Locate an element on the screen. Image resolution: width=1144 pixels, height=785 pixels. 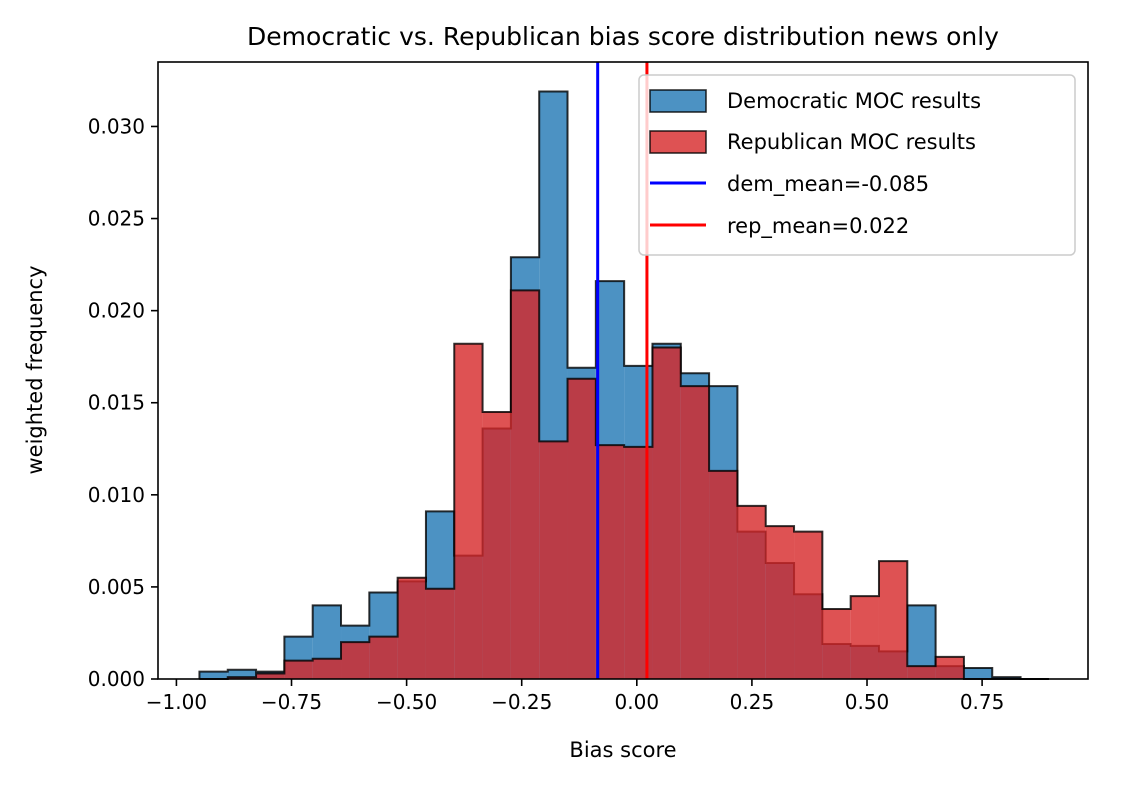
y-tick-label: 0.000 is located at coordinates (116, 679).